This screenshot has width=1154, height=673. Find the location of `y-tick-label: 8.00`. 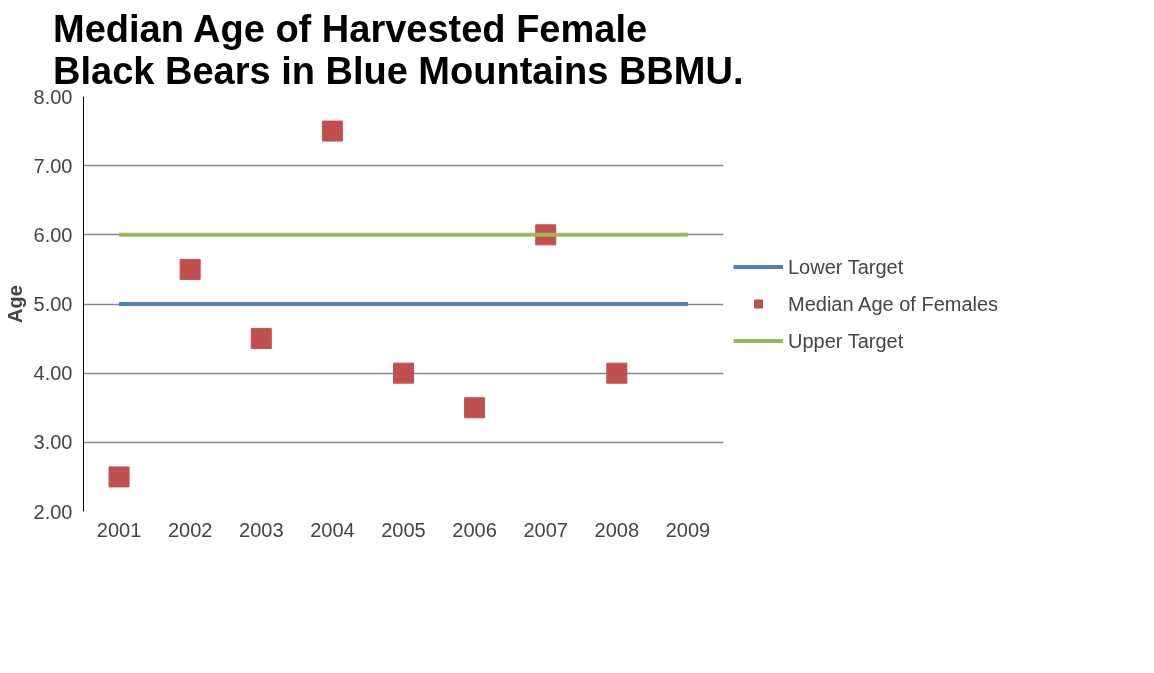

y-tick-label: 8.00 is located at coordinates (53, 96).